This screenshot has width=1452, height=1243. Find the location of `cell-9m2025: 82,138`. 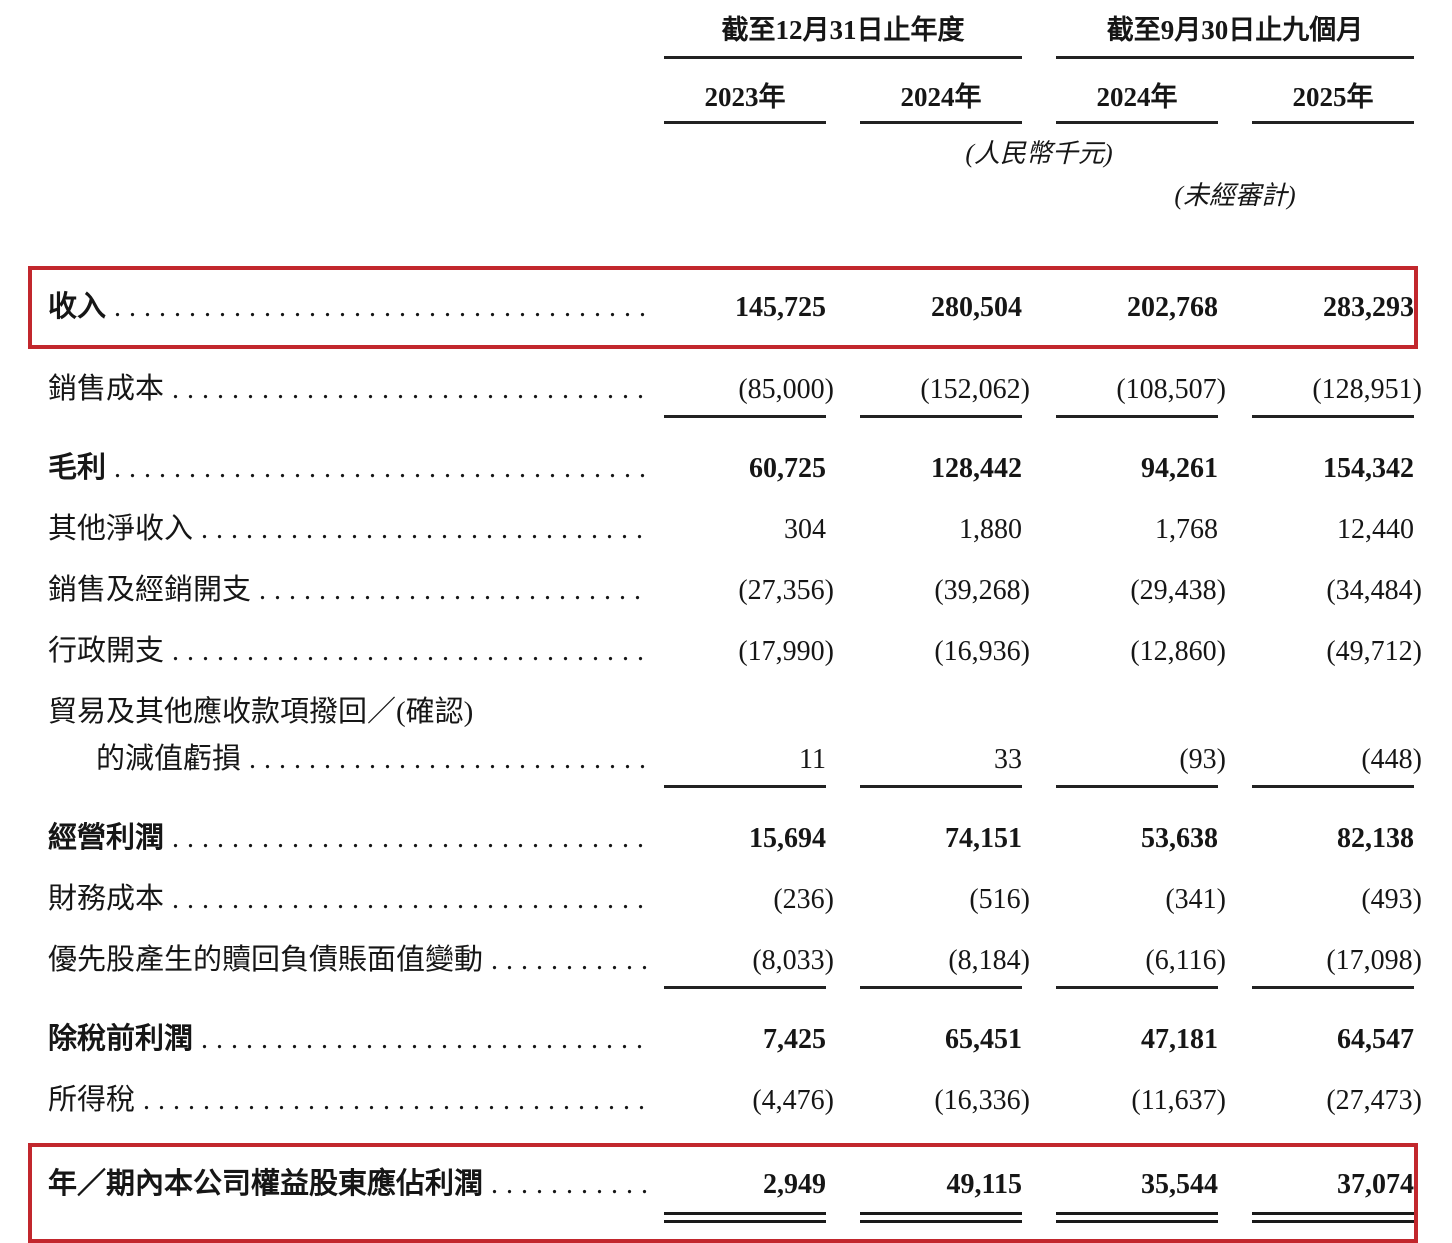

cell-9m2025: 82,138 is located at coordinates (1375, 838).